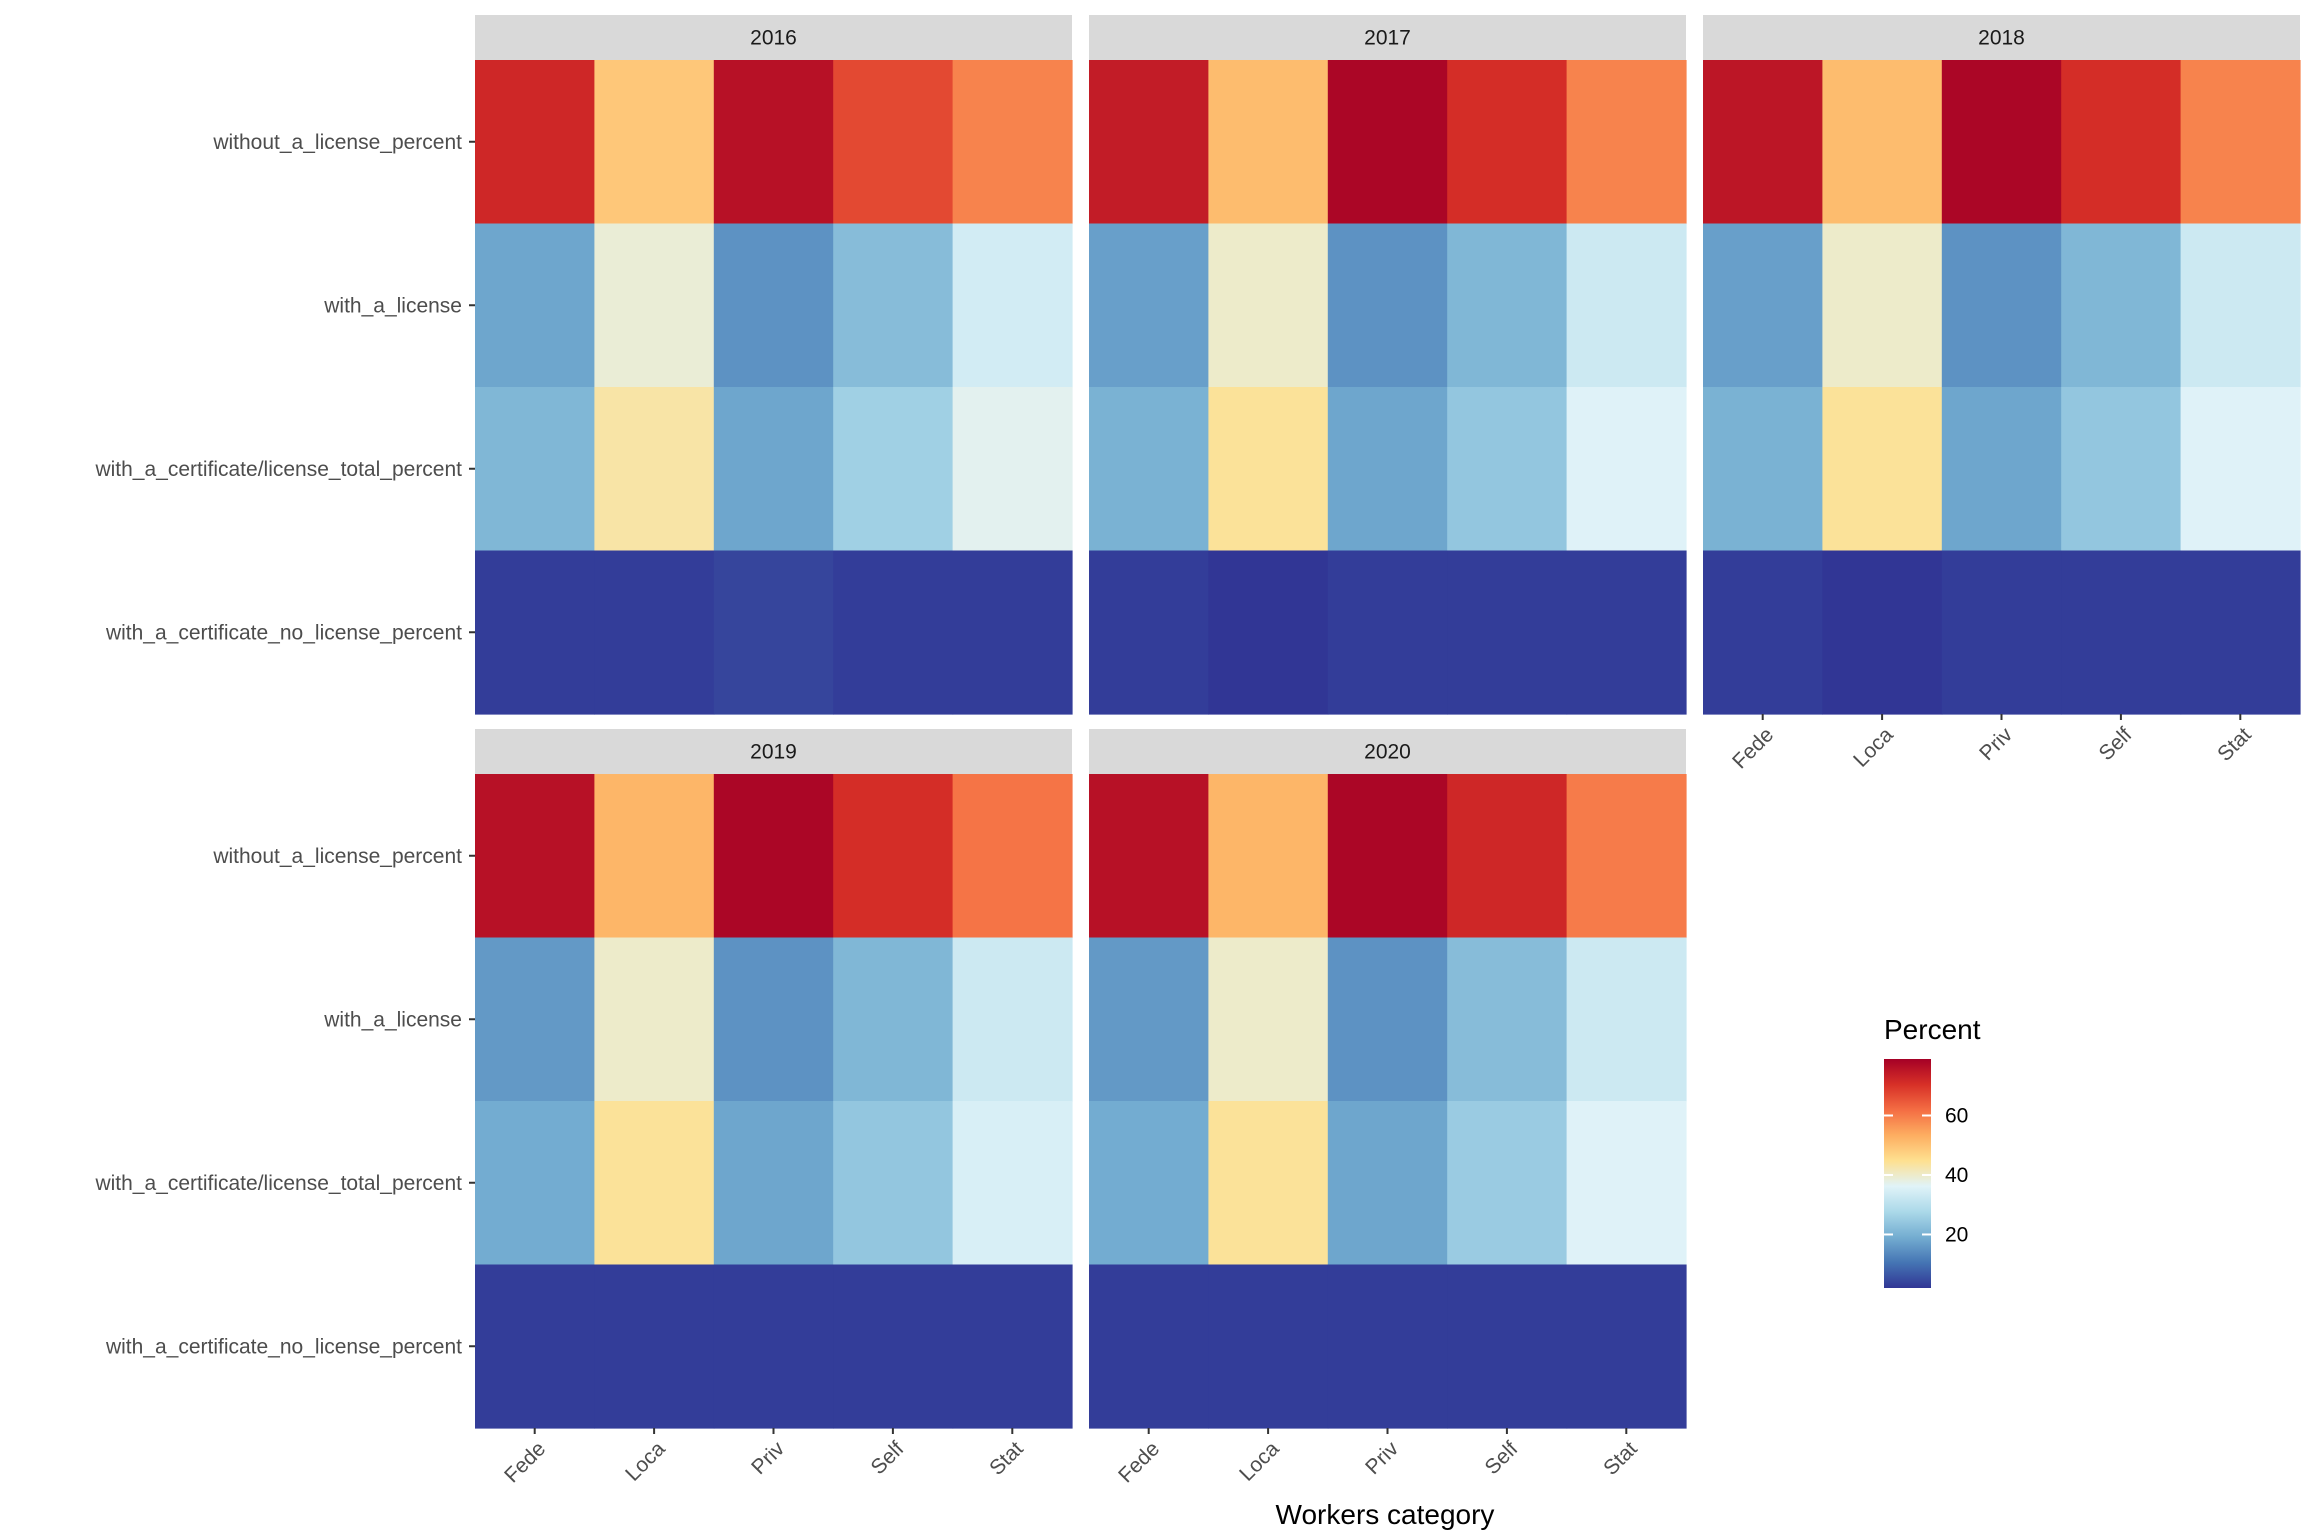  I want to click on legend-title: Percent, so click(1932, 1029).